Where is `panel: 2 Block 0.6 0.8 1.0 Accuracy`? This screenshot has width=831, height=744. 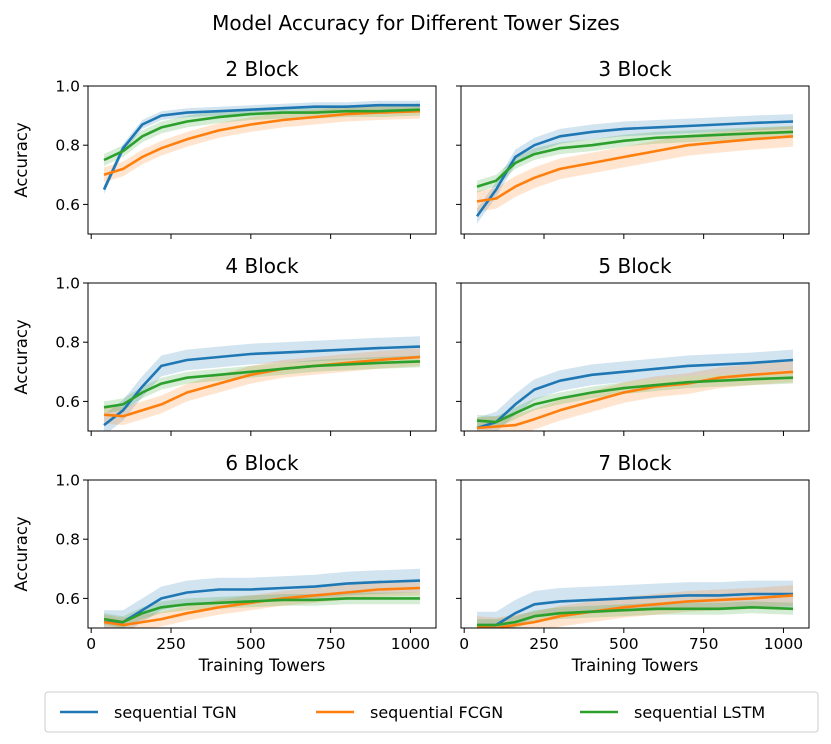
panel: 2 Block 0.6 0.8 1.0 Accuracy is located at coordinates (224, 148).